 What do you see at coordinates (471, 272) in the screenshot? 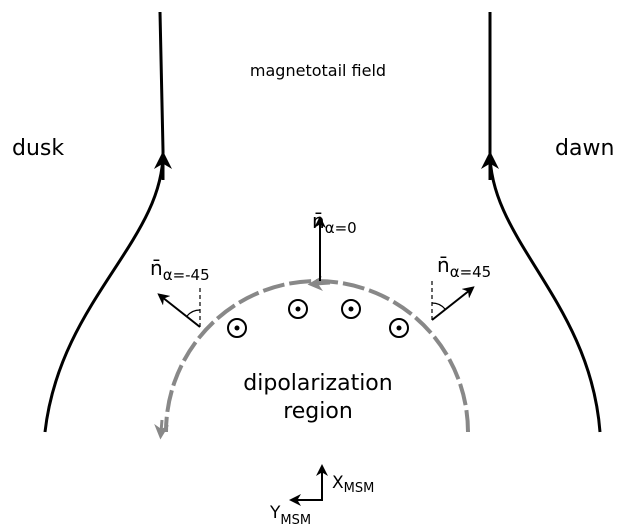
I see `normal-subscript: α=45` at bounding box center [471, 272].